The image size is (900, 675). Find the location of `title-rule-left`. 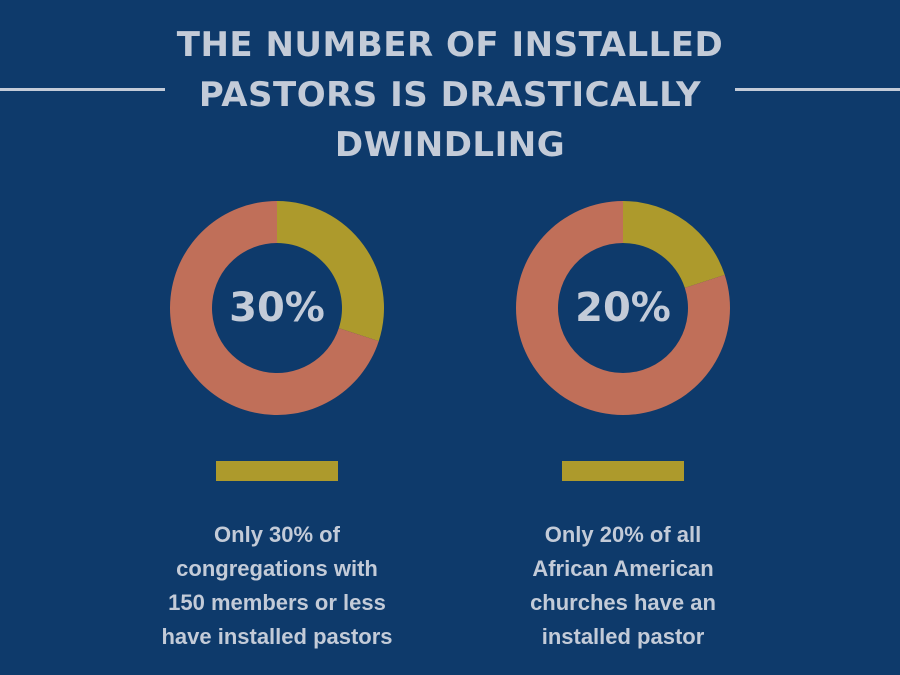

title-rule-left is located at coordinates (82, 89).